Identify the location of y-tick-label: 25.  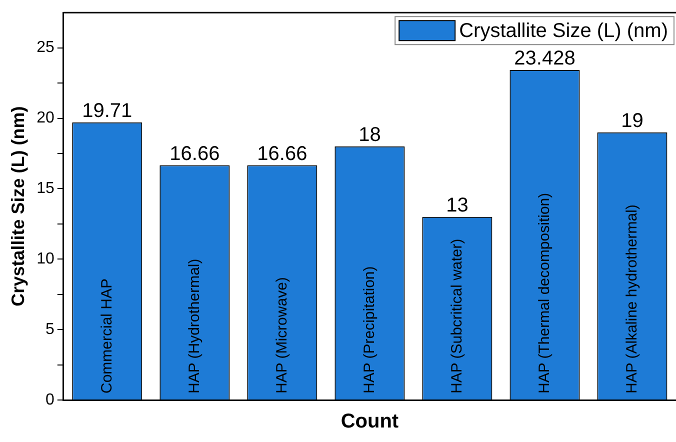
(45, 47).